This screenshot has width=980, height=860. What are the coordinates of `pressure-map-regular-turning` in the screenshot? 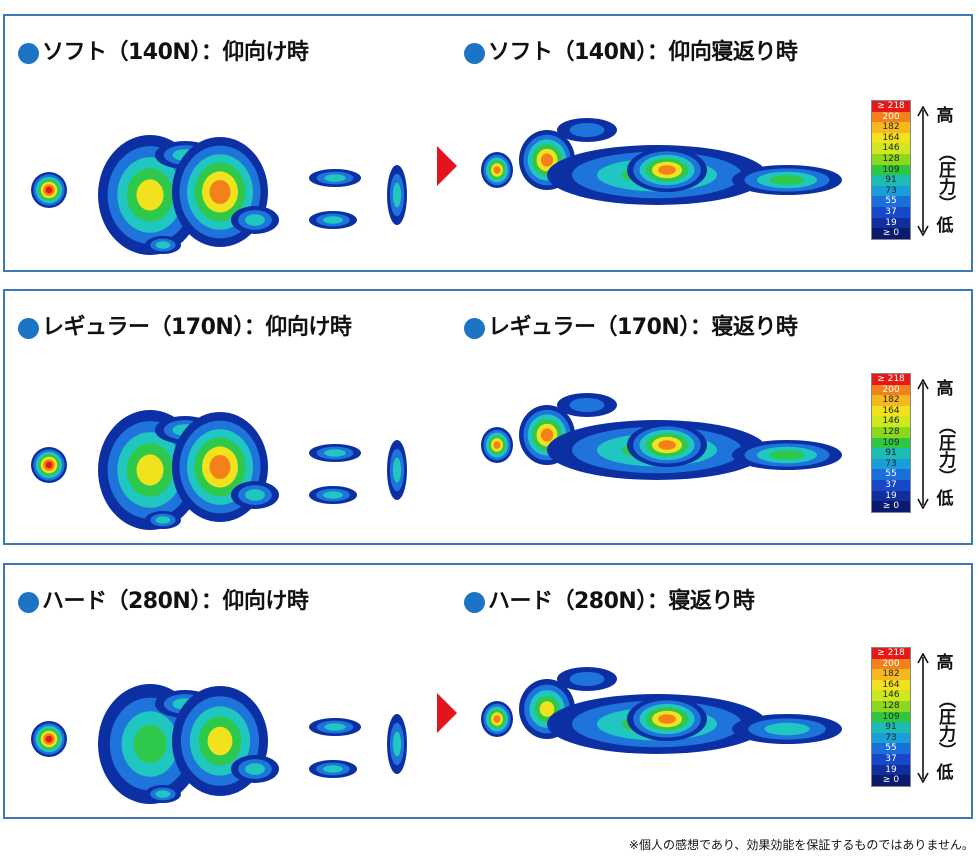 It's located at (661, 436).